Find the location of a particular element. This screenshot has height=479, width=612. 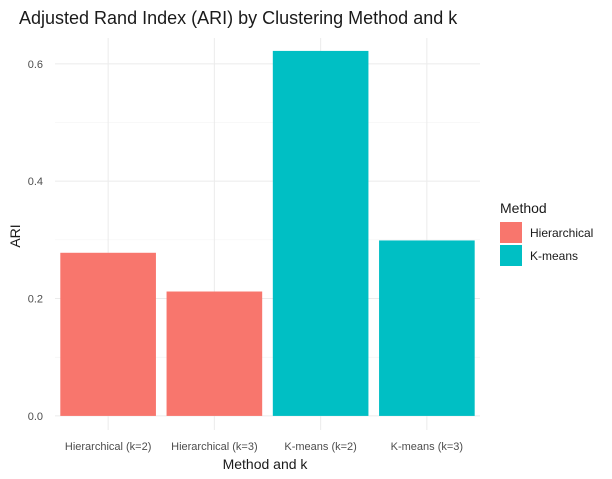

x-axis-title: Method and k is located at coordinates (266, 464).